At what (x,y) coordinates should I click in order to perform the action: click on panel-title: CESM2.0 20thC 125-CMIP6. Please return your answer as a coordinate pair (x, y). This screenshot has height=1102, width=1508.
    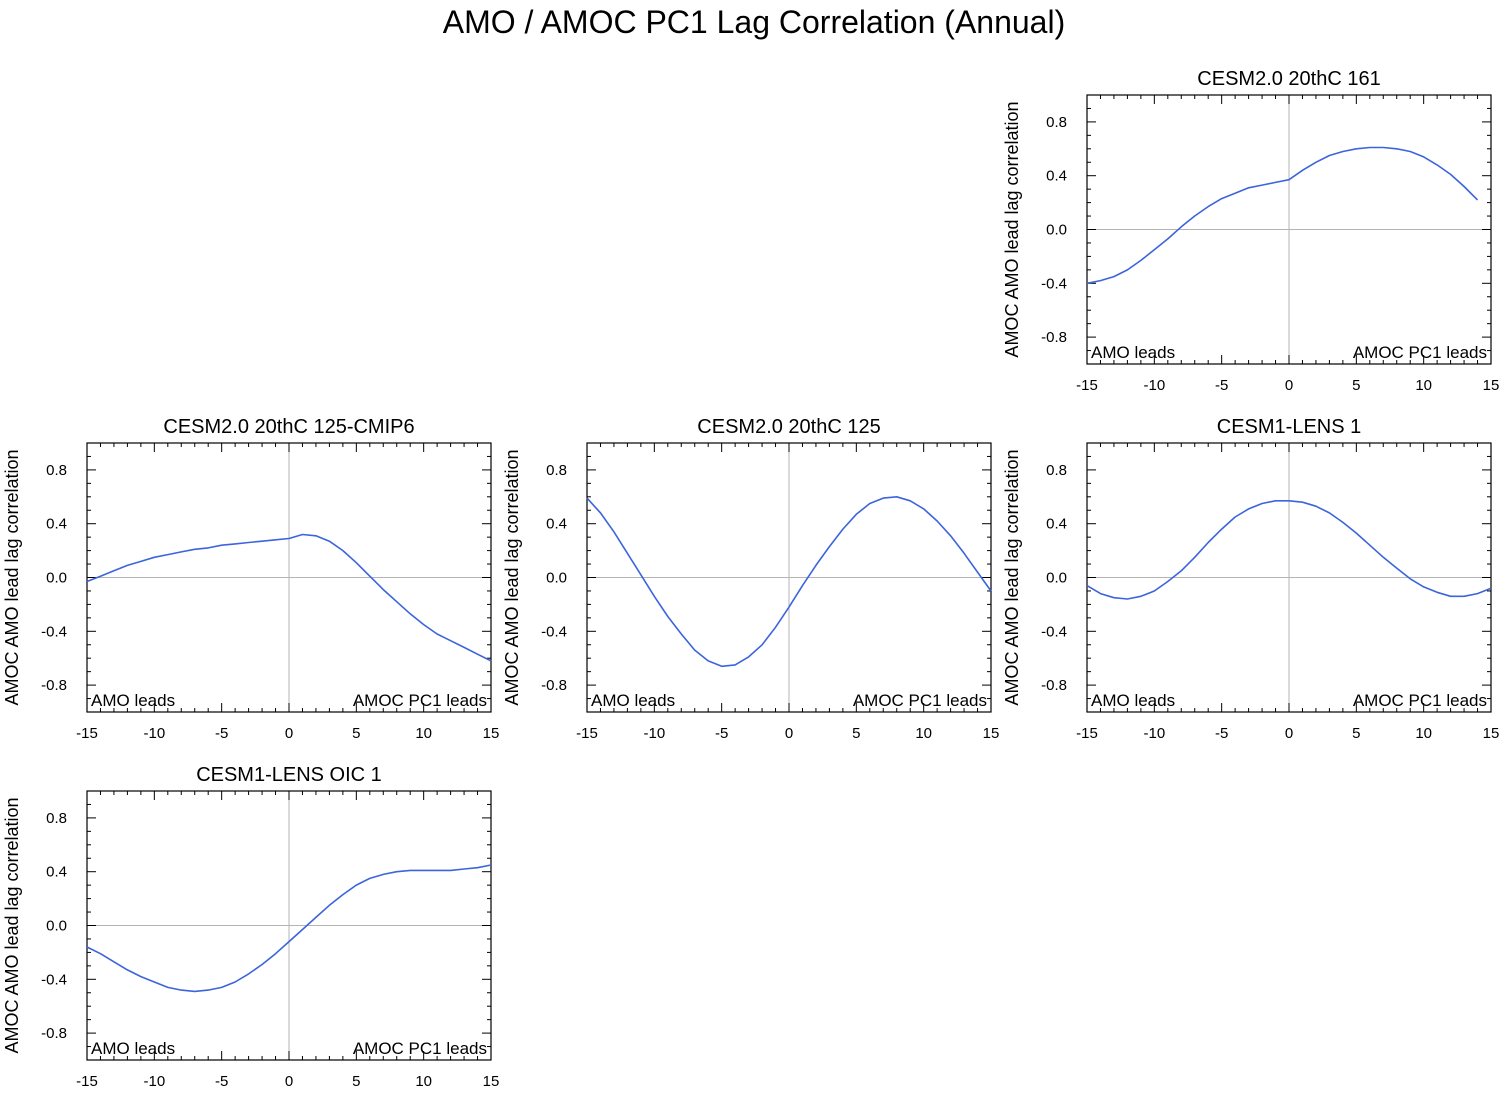
    Looking at the image, I should click on (288, 427).